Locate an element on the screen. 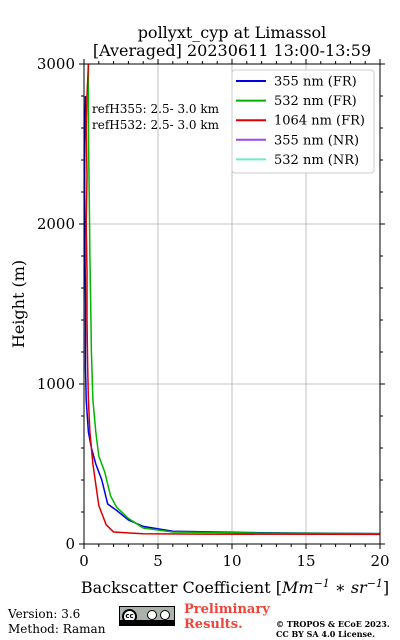 Image resolution: width=400 pixels, height=640 pixels. cc-badge-bar is located at coordinates (147, 622).